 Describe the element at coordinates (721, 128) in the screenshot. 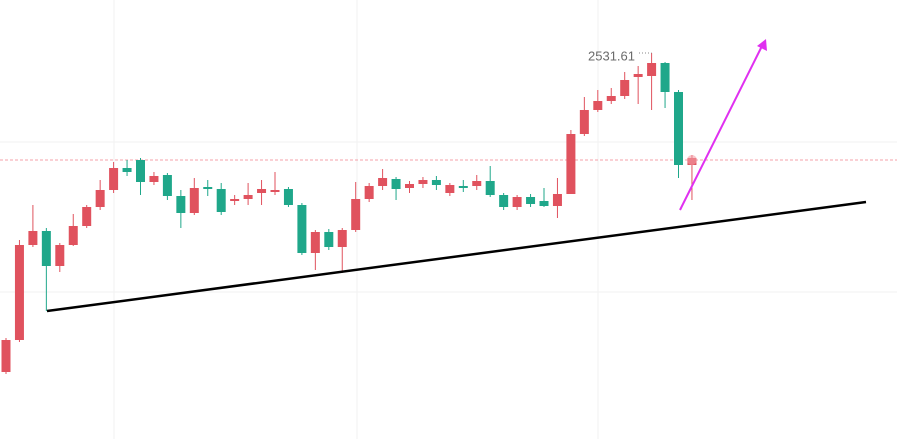

I see `arrow-line` at that location.